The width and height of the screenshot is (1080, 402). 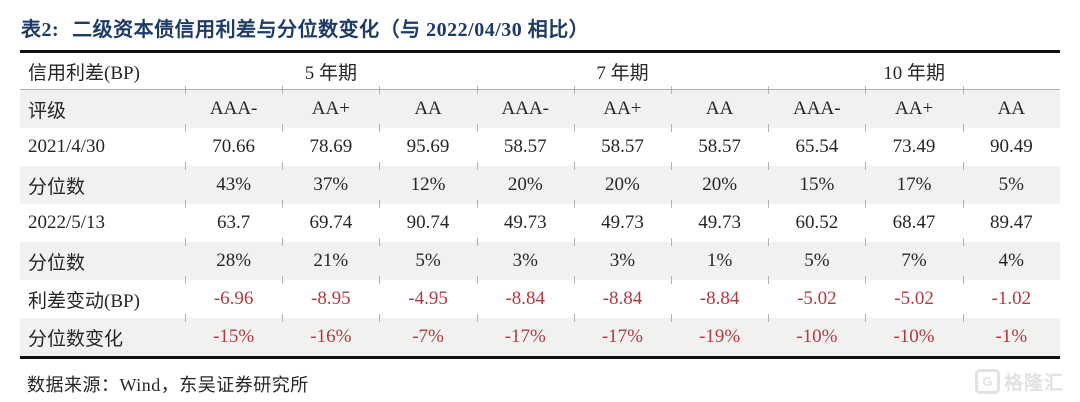 I want to click on row-label: 2021/4/30, so click(x=67, y=146).